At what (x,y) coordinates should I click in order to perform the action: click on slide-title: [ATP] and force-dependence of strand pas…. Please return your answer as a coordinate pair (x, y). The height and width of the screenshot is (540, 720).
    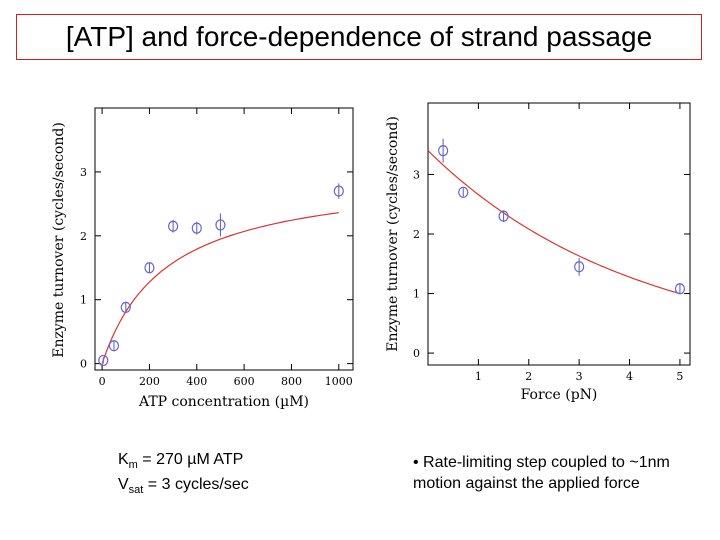
    Looking at the image, I should click on (359, 36).